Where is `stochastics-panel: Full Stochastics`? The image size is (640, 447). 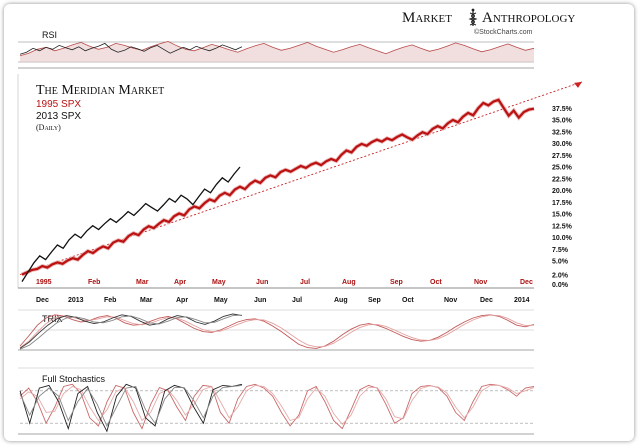
stochastics-panel: Full Stochastics is located at coordinates (276, 401).